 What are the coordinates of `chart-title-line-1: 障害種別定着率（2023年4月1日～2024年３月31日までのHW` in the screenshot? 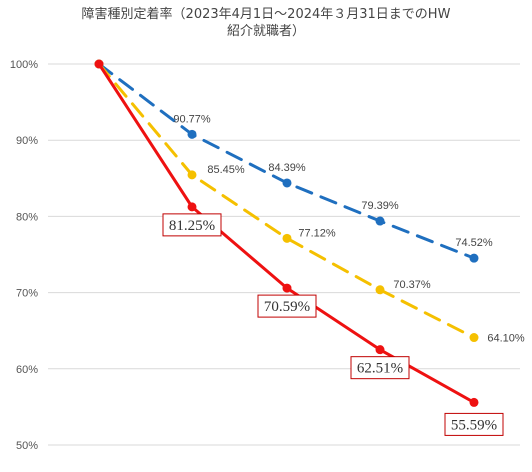 It's located at (266, 14).